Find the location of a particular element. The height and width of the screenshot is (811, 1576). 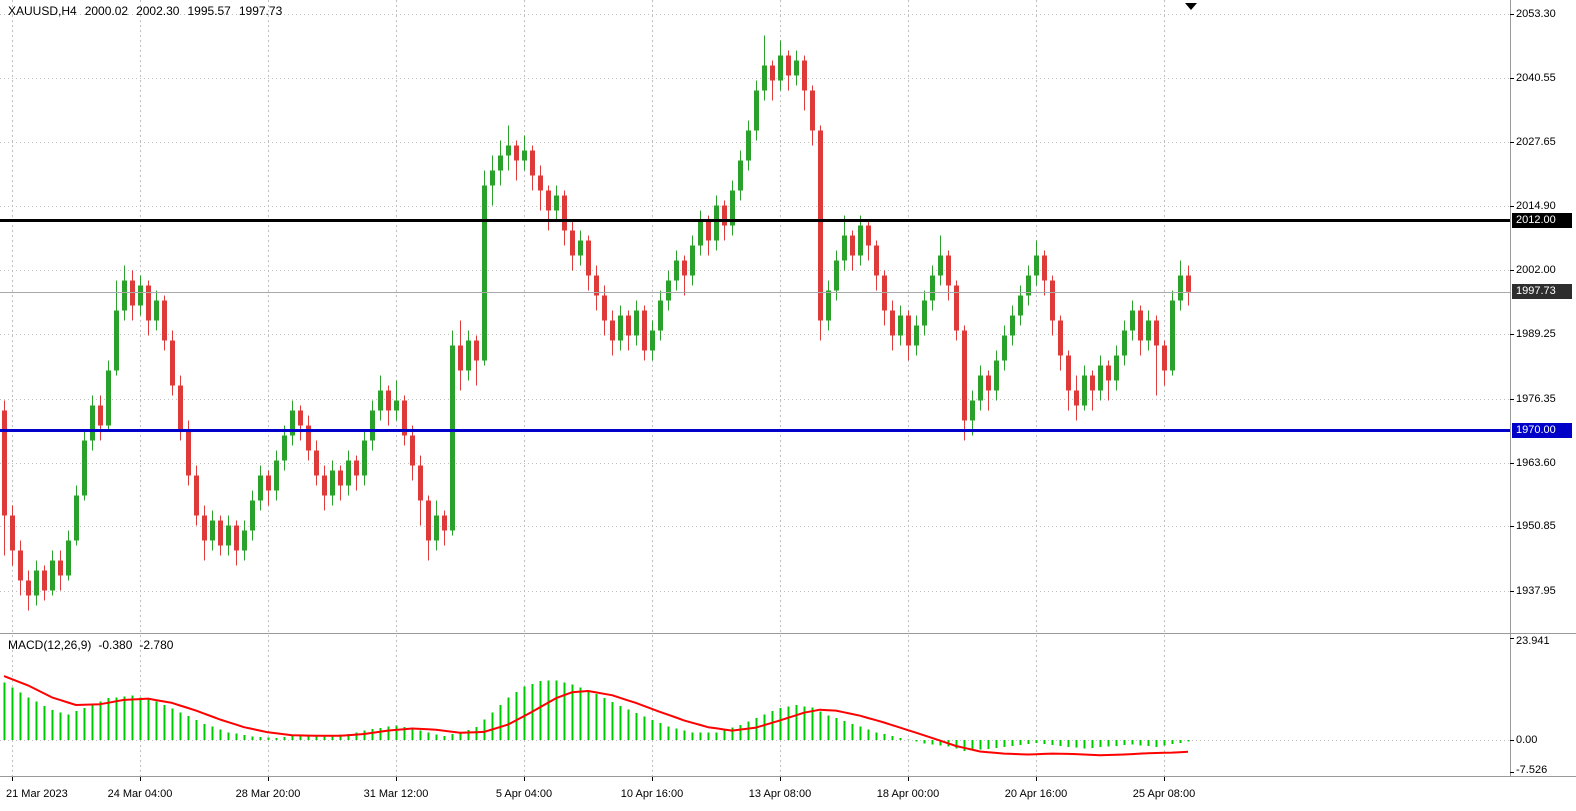

ohlc-header: XAUUSD,H4 2000.02 2002.30 1995.57 1997.73 is located at coordinates (149, 11).